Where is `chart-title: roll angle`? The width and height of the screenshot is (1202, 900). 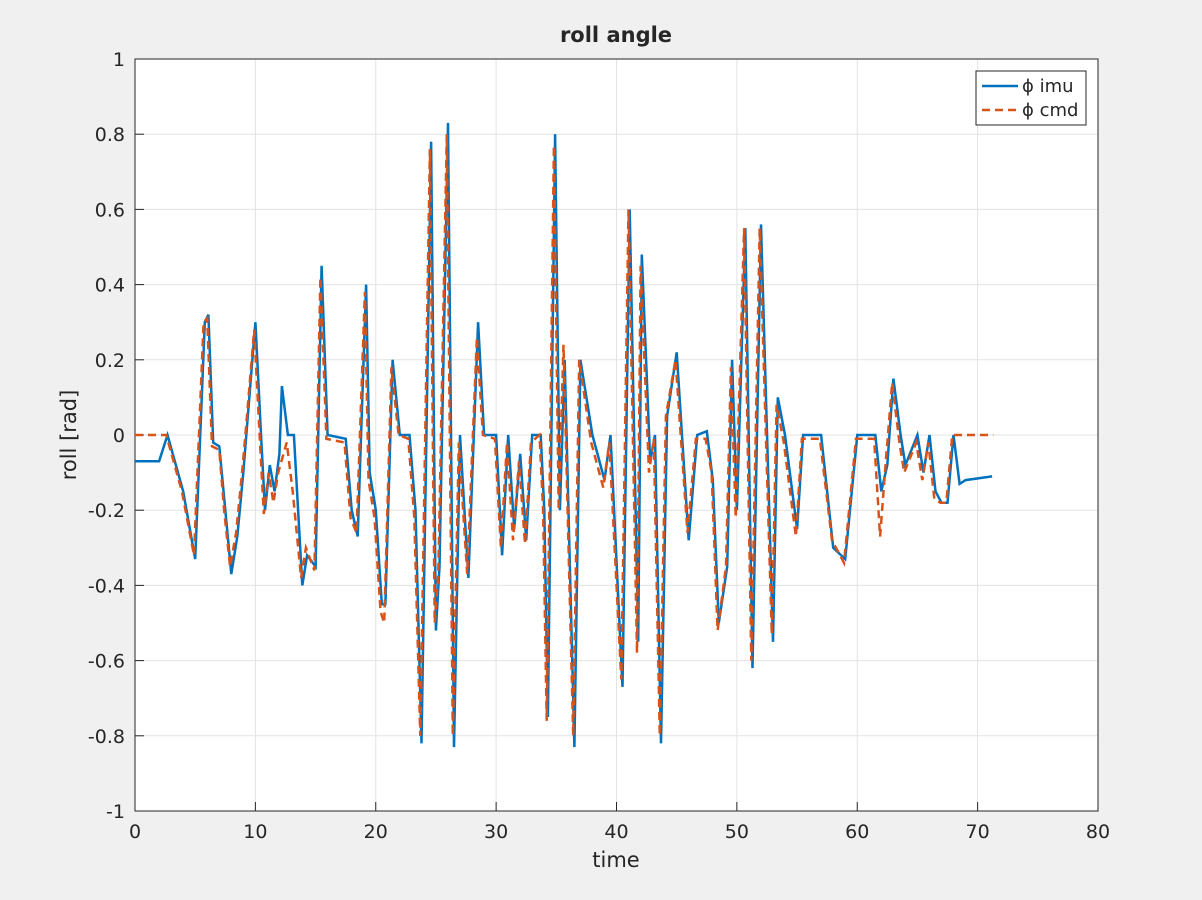 chart-title: roll angle is located at coordinates (616, 35).